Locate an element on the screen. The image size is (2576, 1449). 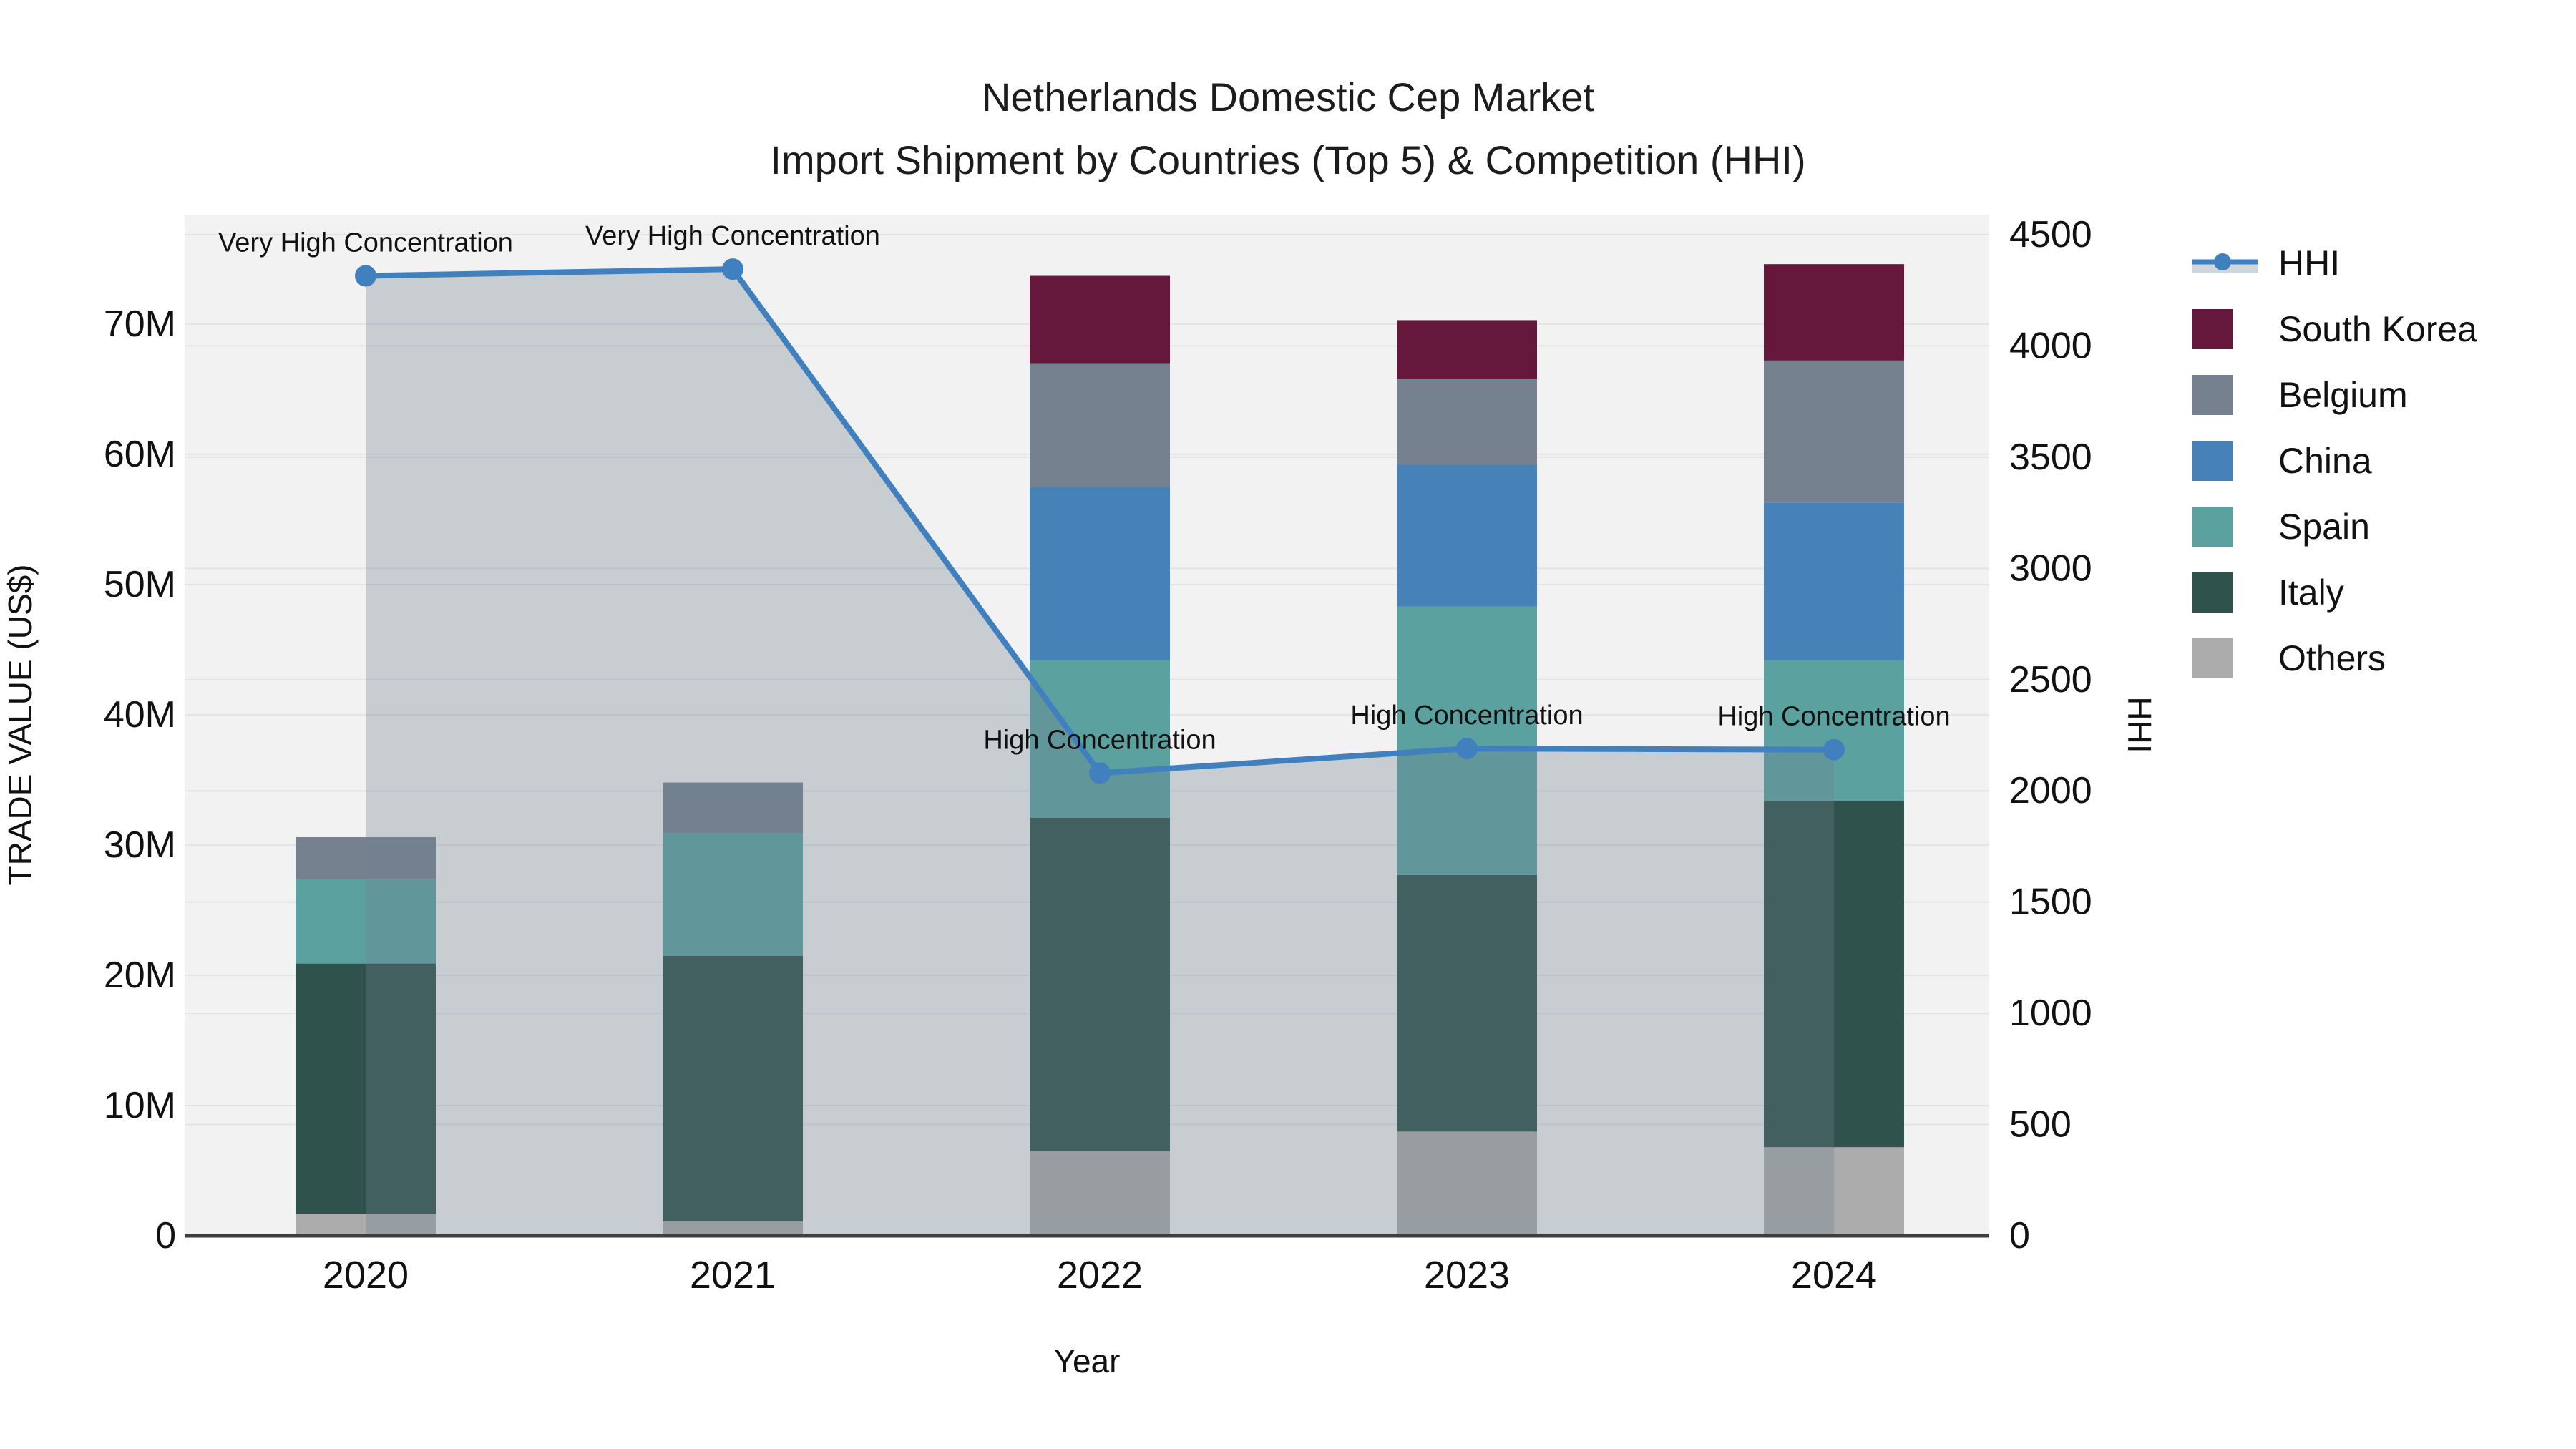
bar-segment-2023-china is located at coordinates (1467, 535).